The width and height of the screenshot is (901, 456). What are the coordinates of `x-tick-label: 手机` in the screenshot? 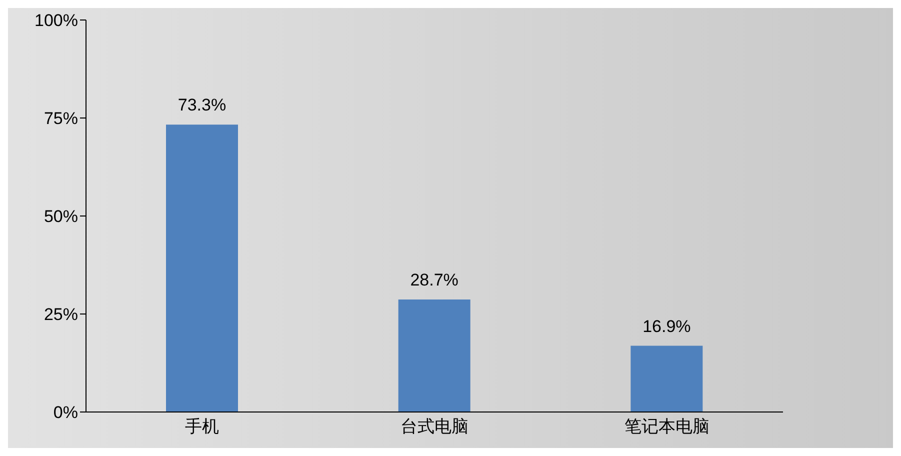 It's located at (202, 426).